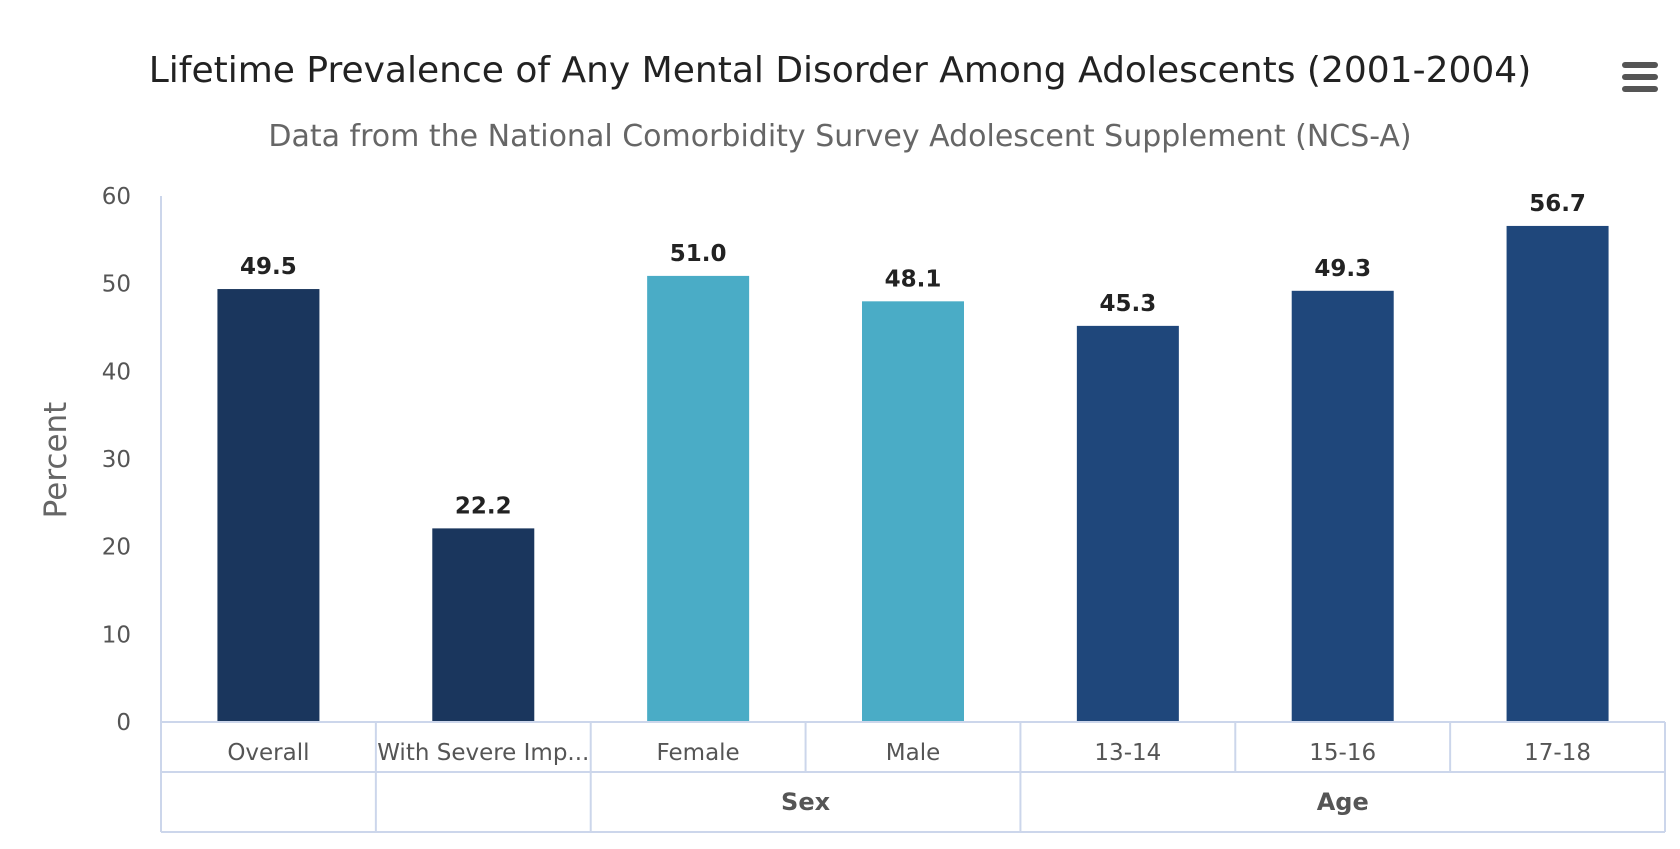 The height and width of the screenshot is (849, 1680). Describe the element at coordinates (268, 267) in the screenshot. I see `data-label: 49.5` at that location.